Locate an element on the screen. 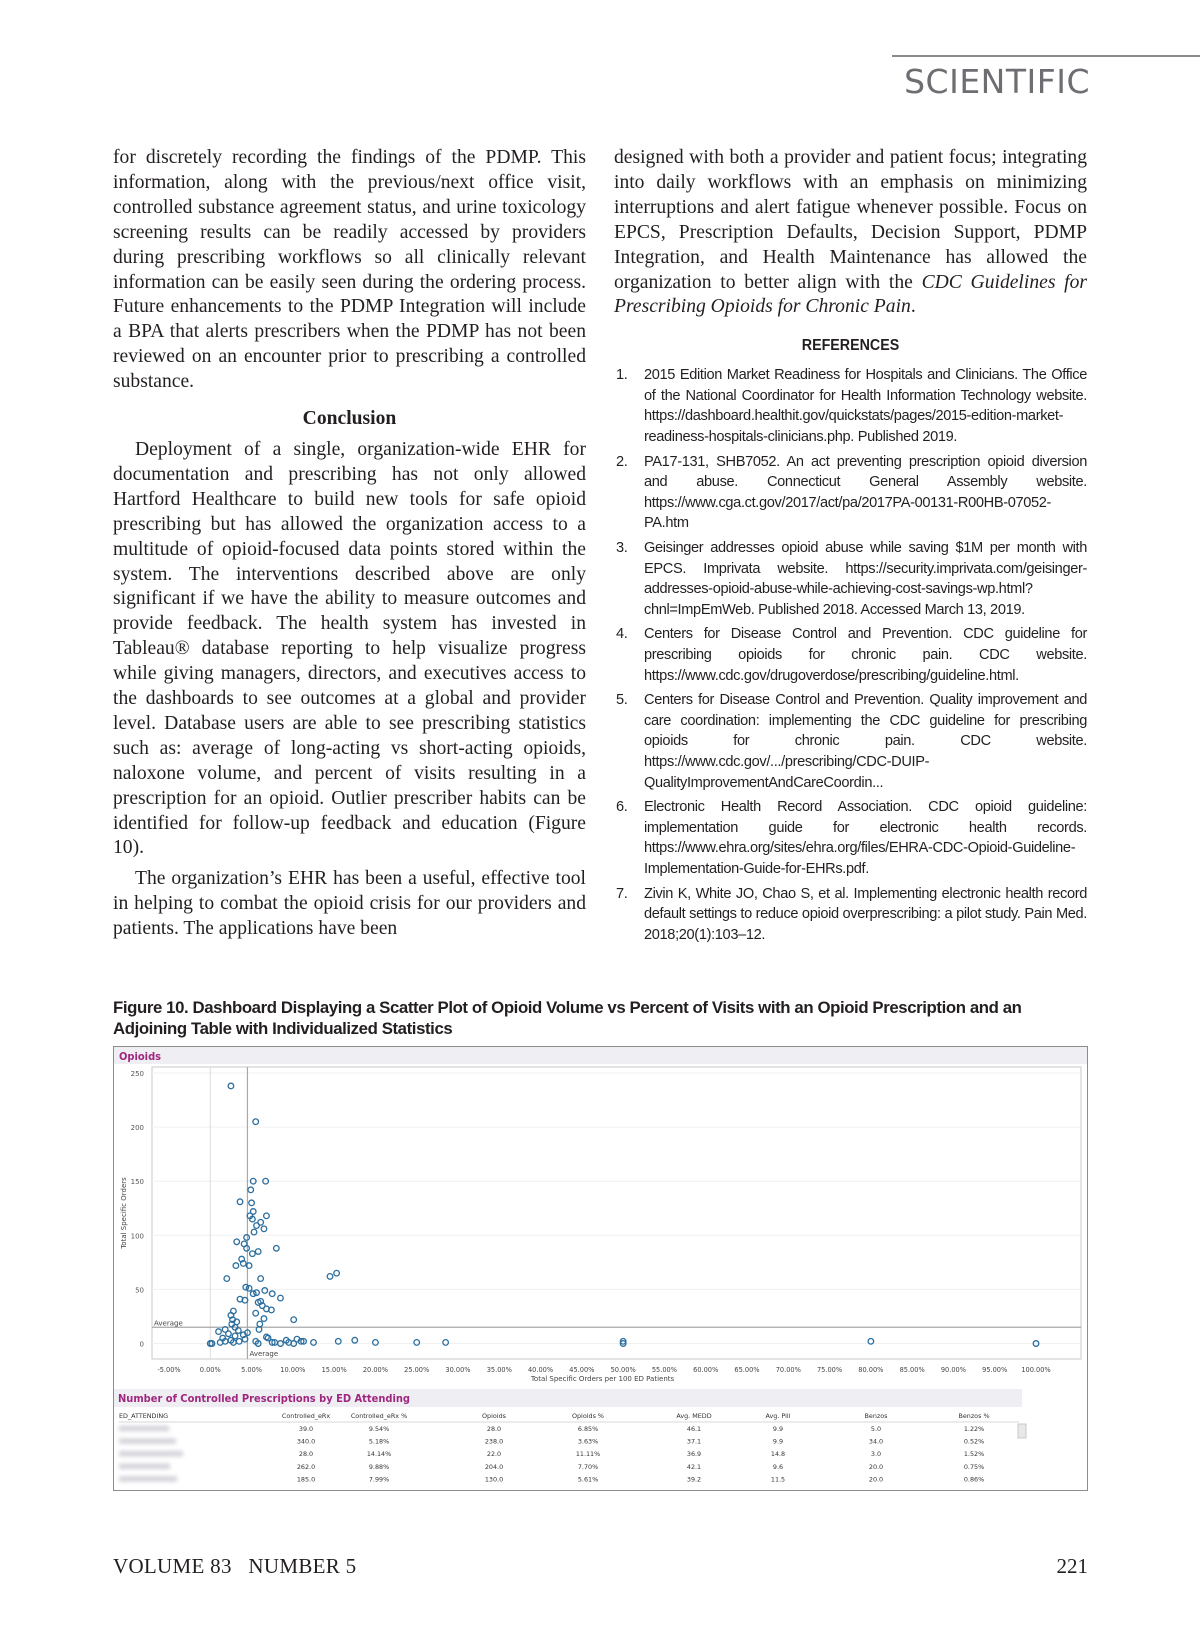 Image resolution: width=1200 pixels, height=1650 pixels. reference-number: 5. is located at coordinates (622, 700).